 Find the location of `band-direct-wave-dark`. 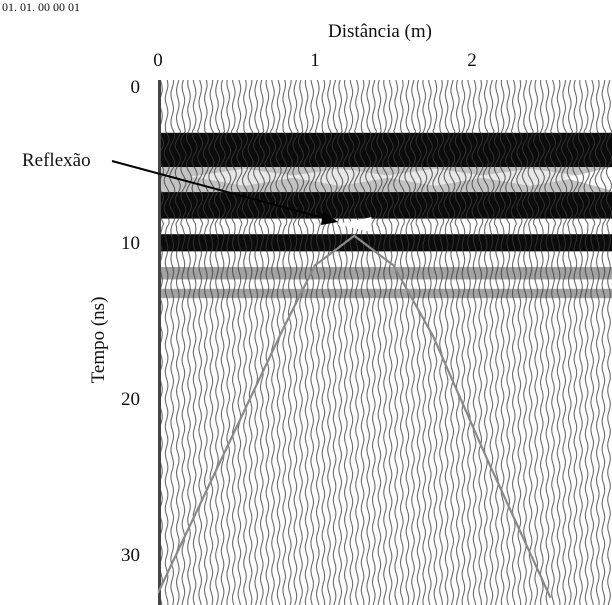

band-direct-wave-dark is located at coordinates (385, 205).